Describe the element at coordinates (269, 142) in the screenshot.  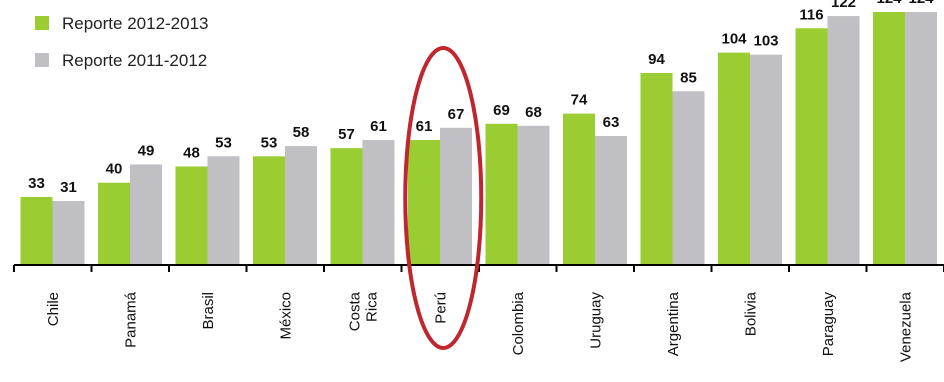
I see `value-label-mexico-2012-2013: 53` at that location.